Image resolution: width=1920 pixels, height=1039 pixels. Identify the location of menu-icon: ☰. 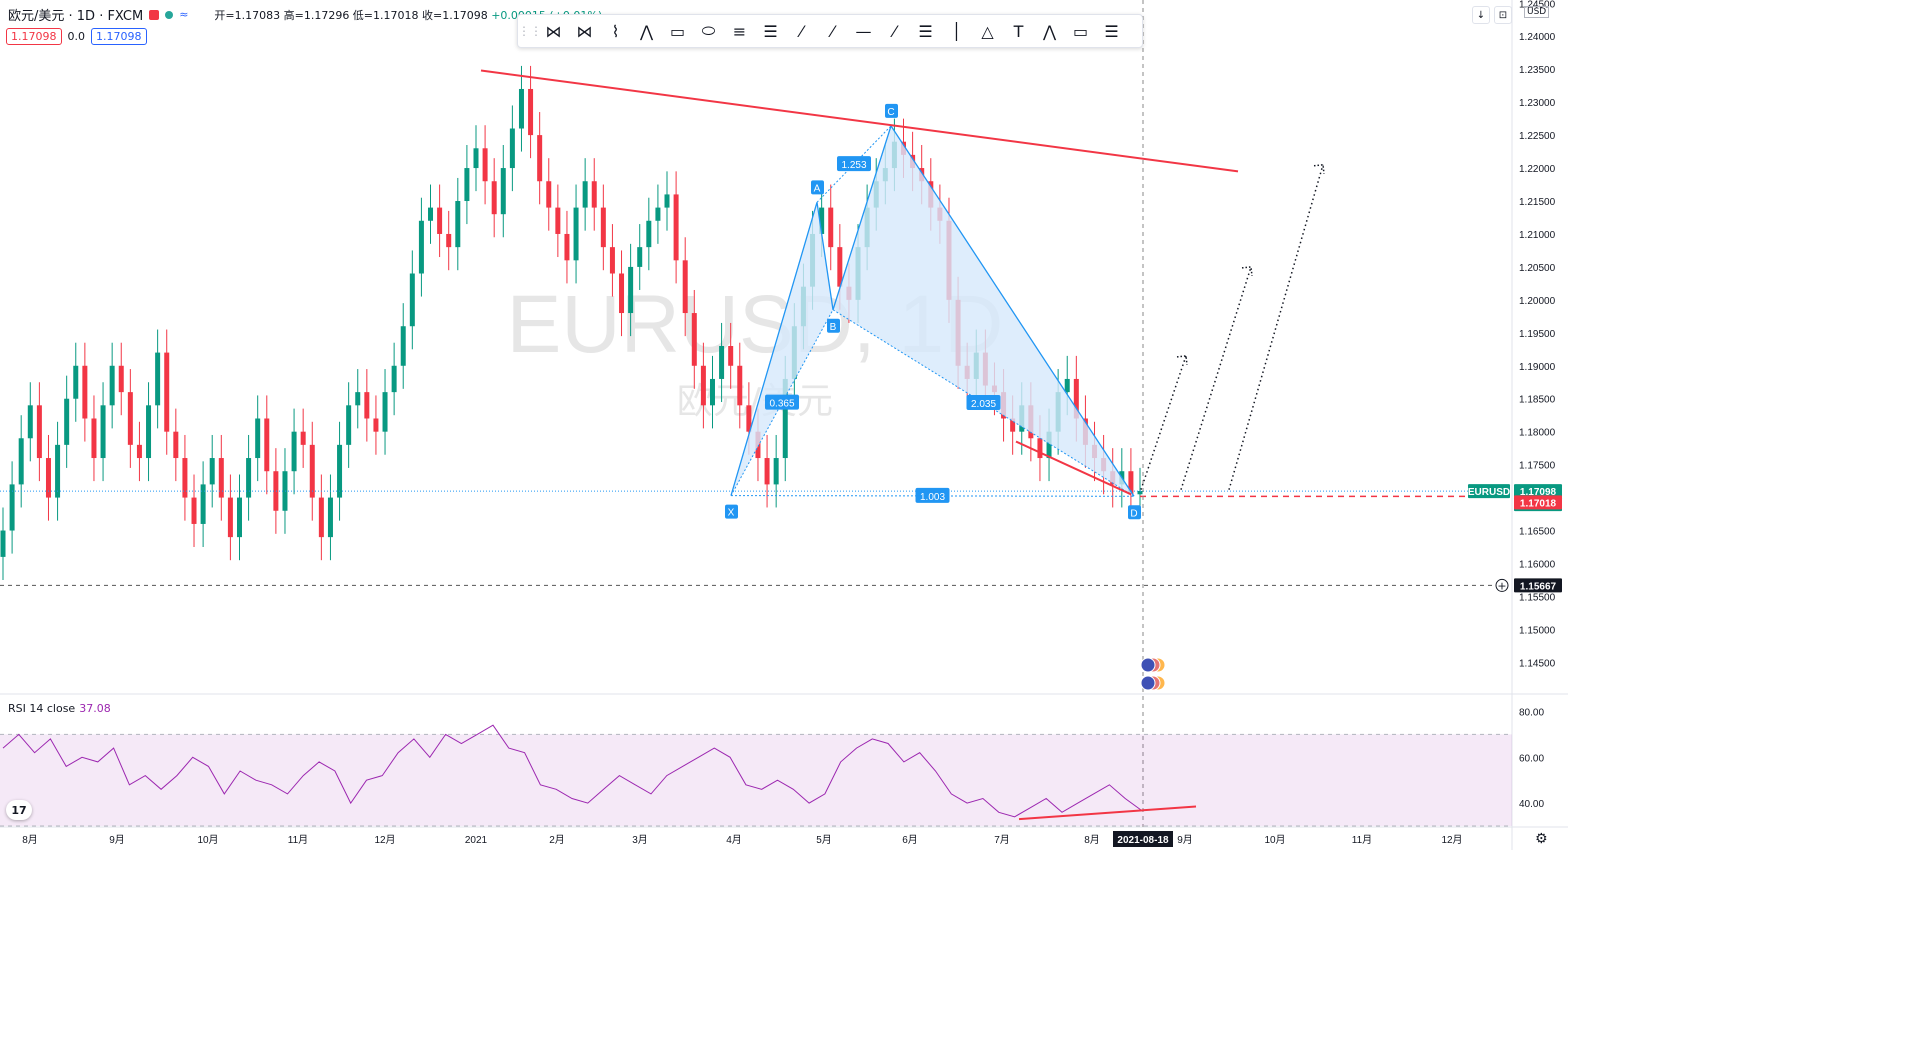
(1111, 31).